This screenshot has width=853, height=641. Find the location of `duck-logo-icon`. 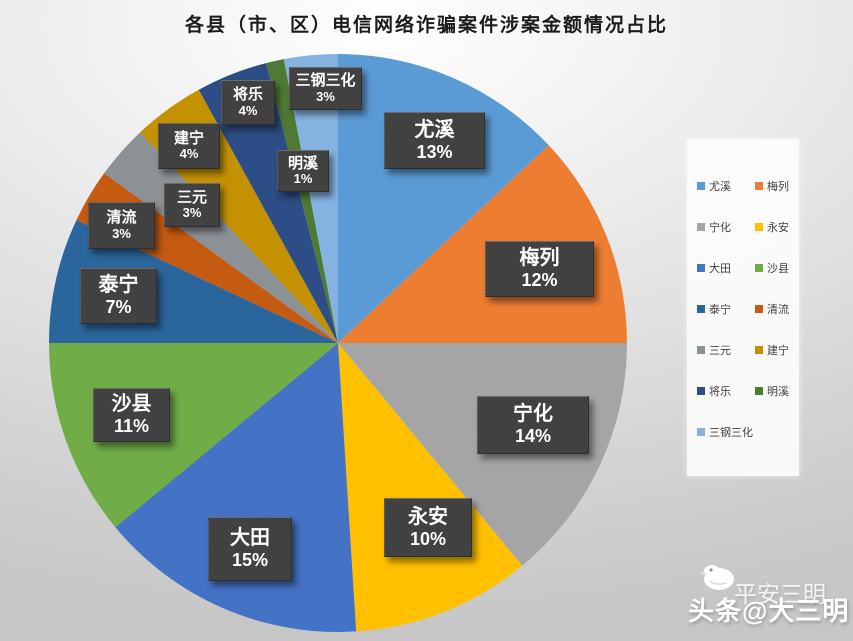

duck-logo-icon is located at coordinates (717, 577).